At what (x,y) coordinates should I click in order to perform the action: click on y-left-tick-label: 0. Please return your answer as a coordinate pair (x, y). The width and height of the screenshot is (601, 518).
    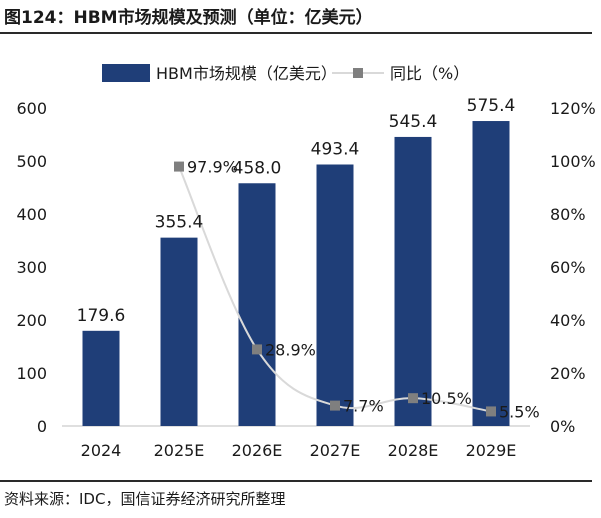
    Looking at the image, I should click on (42, 426).